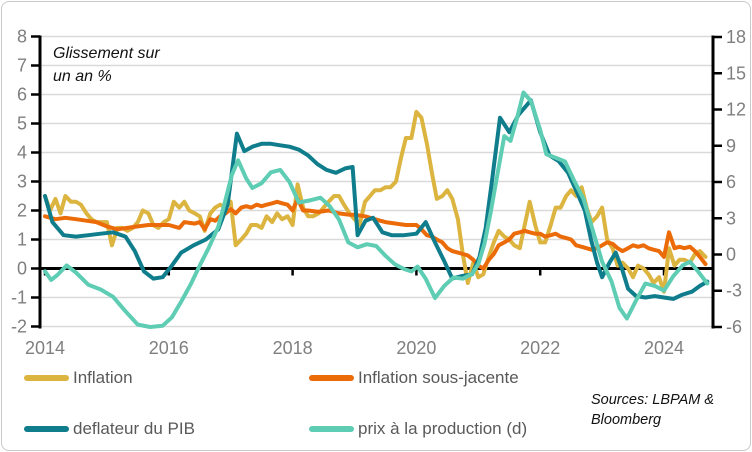  What do you see at coordinates (134, 428) in the screenshot?
I see `legend-label-deflateur-pib: deflateur du PIB` at bounding box center [134, 428].